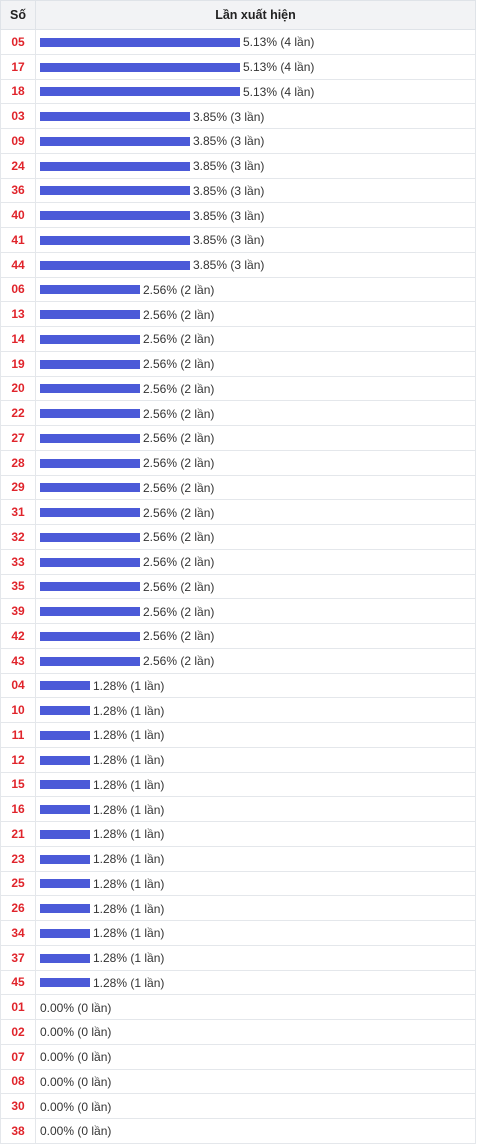 The image size is (480, 1145). Describe the element at coordinates (18, 1007) in the screenshot. I see `row-number: 01` at that location.